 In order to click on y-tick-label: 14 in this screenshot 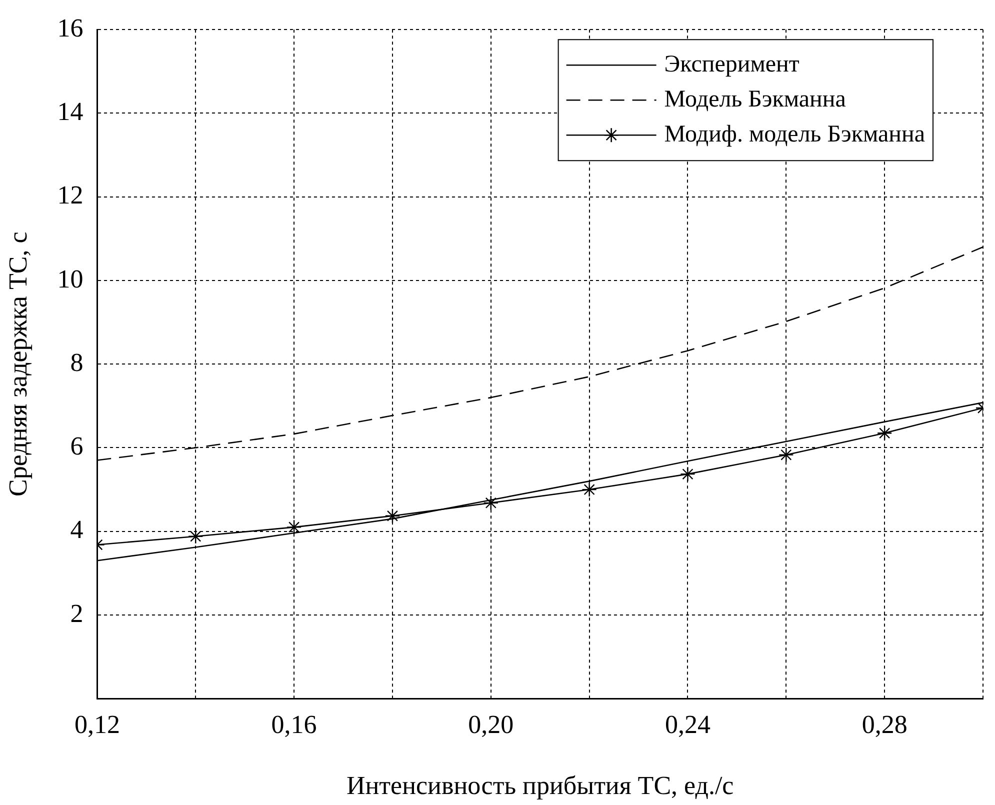, I will do `click(70, 111)`.